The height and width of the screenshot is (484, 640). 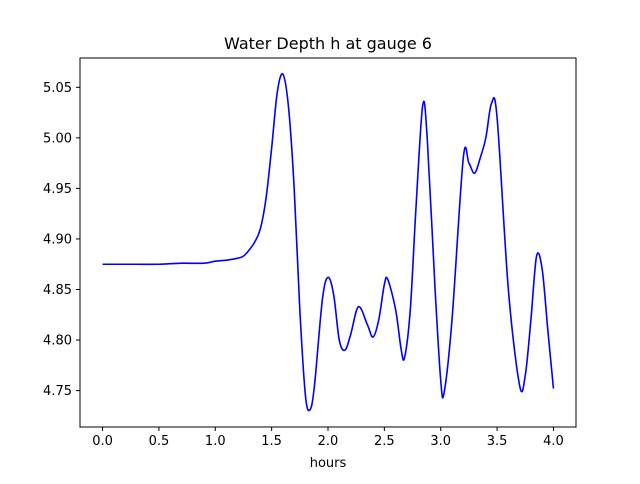 What do you see at coordinates (102, 441) in the screenshot?
I see `x-tick-label: 0.0` at bounding box center [102, 441].